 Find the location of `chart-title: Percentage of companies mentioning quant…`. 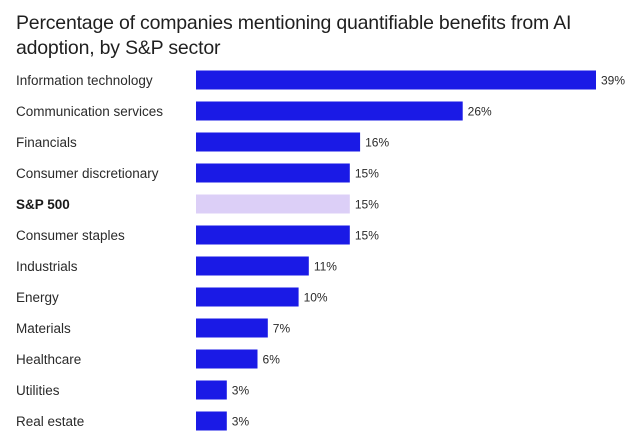

chart-title: Percentage of companies mentioning quant… is located at coordinates (294, 35).